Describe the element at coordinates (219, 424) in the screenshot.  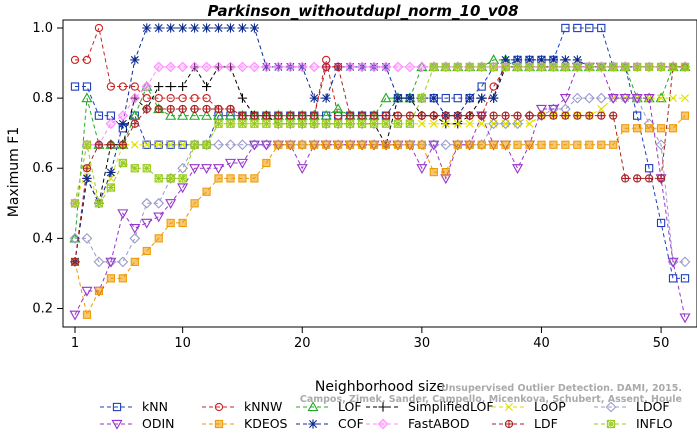
I see `legend-marker-kdeos` at that location.